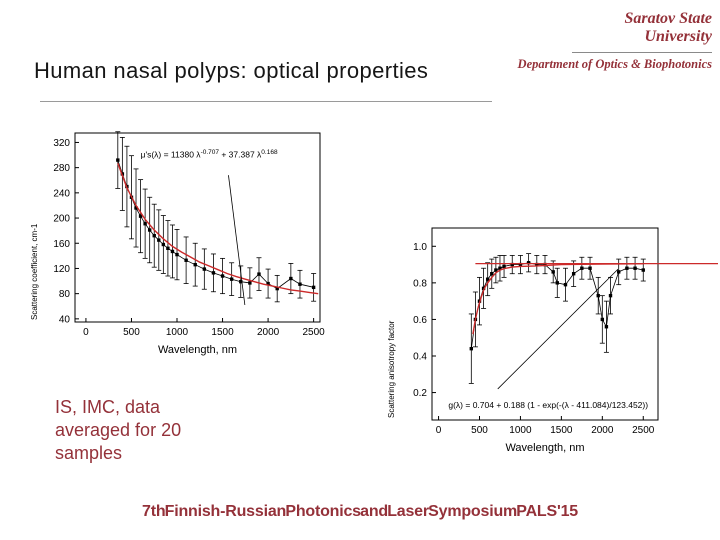 Image resolution: width=720 pixels, height=540 pixels. I want to click on svg-text: 240, so click(61, 193).